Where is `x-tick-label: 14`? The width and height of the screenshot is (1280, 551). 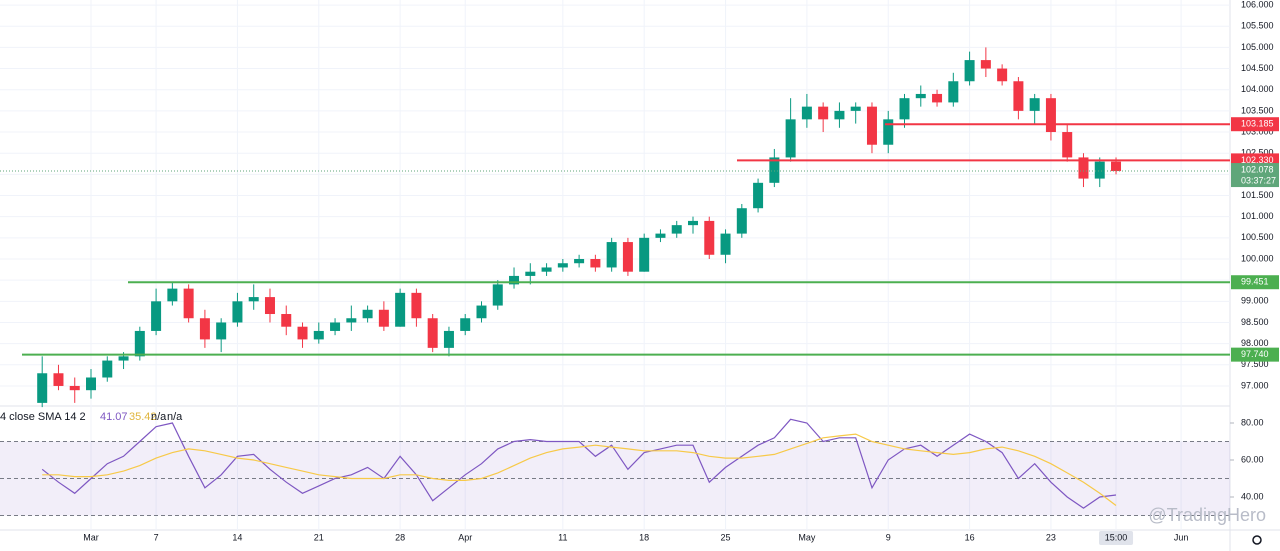
x-tick-label: 14 is located at coordinates (237, 537).